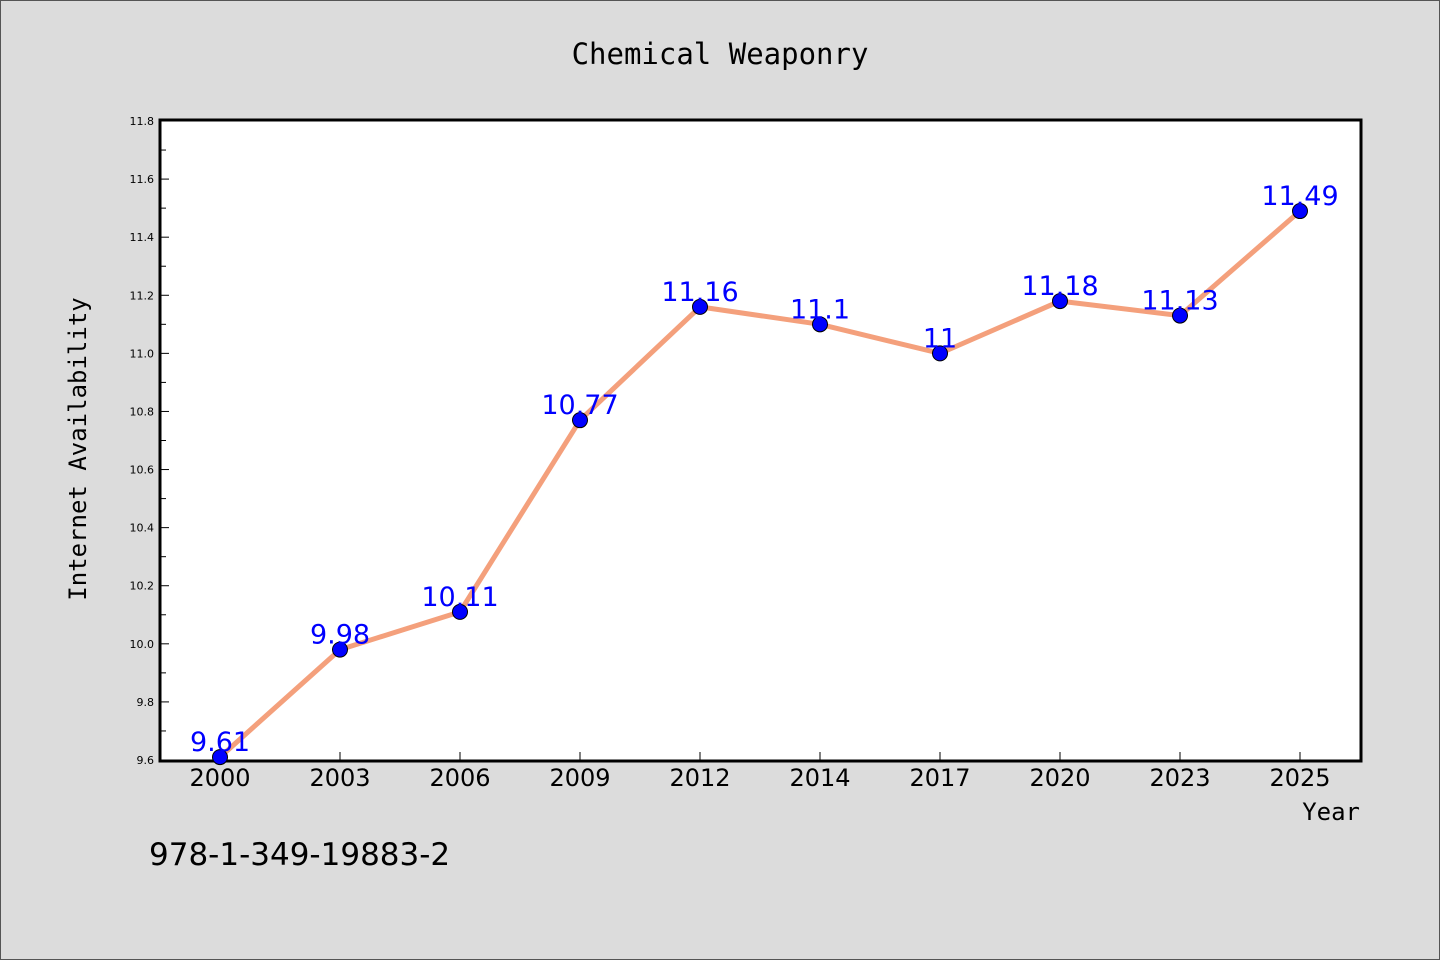 This screenshot has width=1440, height=960. Describe the element at coordinates (1059, 286) in the screenshot. I see `data-label: 11.18` at that location.